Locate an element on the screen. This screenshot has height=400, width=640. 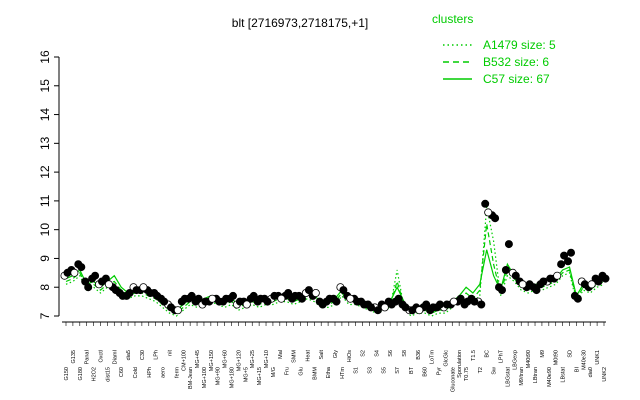
x-tick-label: Cold is located at coordinates (136, 372).